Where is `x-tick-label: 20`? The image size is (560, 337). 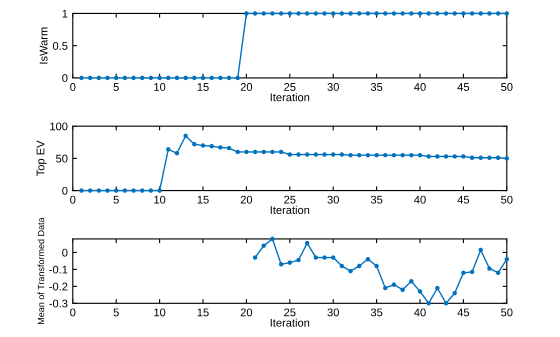
x-tick-label: 20 is located at coordinates (246, 87).